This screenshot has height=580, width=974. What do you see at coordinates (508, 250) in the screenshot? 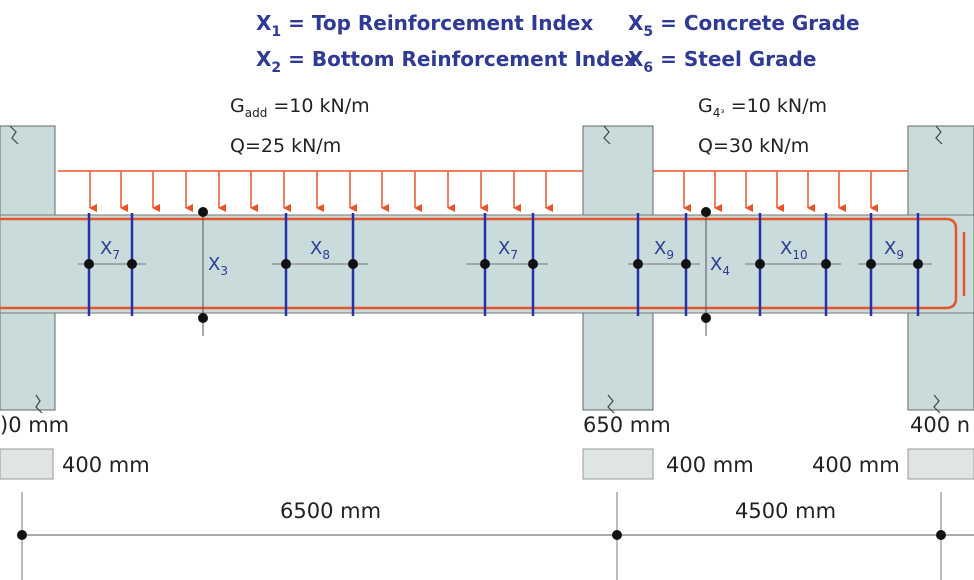
I see `label-x7-right: X7` at bounding box center [508, 250].